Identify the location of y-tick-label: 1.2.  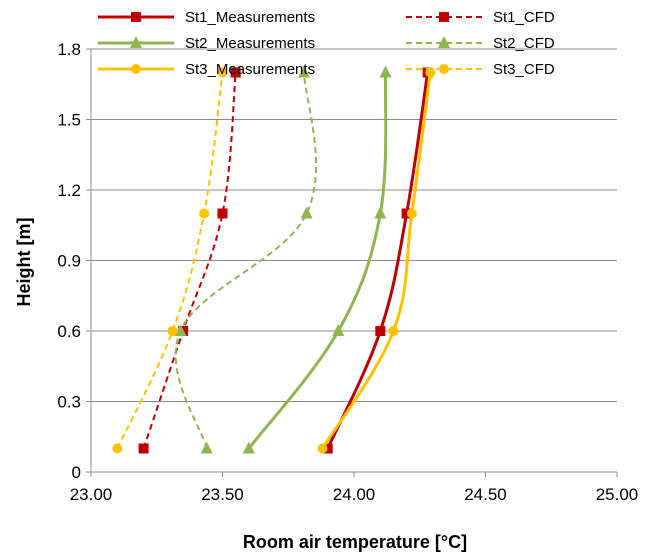
(69, 190).